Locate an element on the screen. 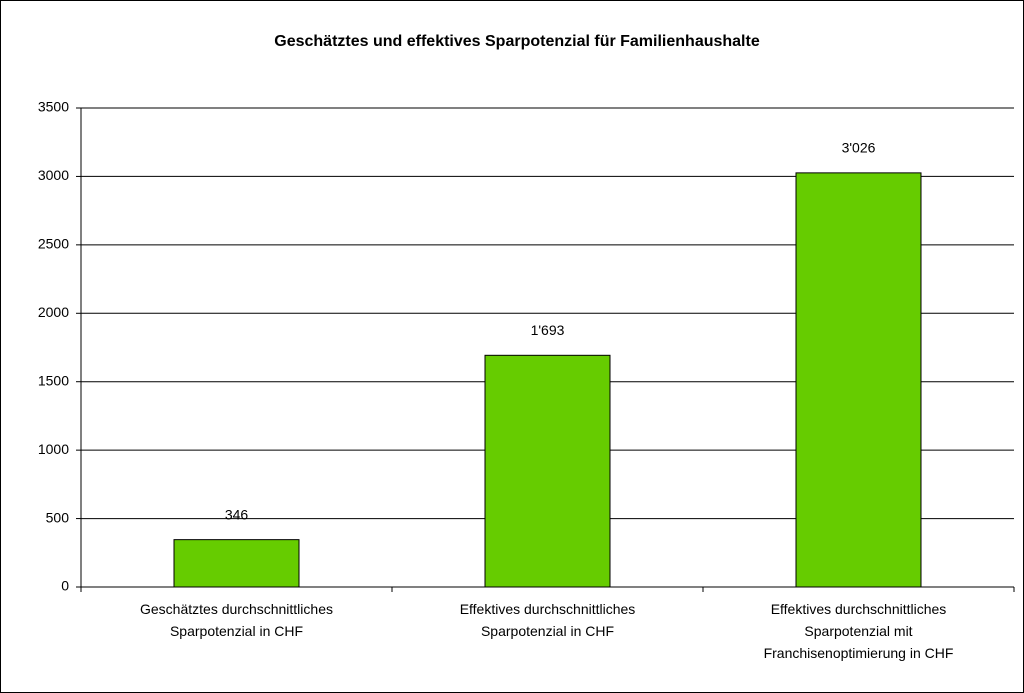  value-label: 3'026 is located at coordinates (859, 148).